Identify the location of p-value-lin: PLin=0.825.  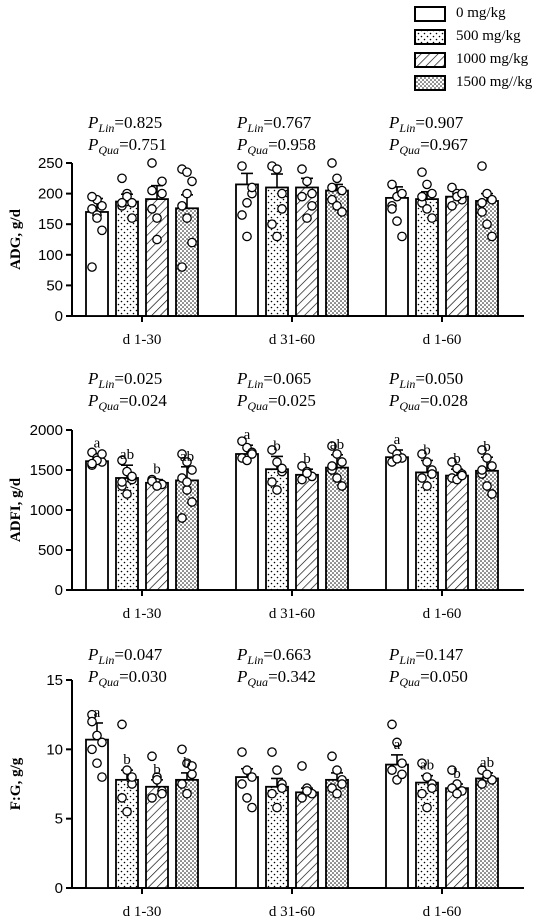
(124, 124).